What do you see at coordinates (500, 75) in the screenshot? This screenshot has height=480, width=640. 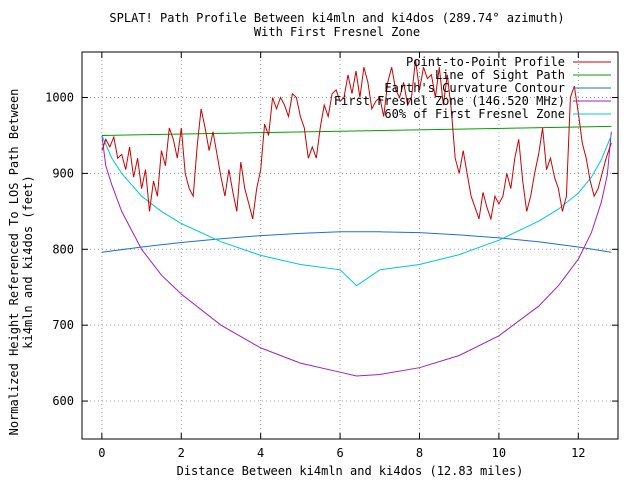 I see `legend-label: Line of Sight Path` at bounding box center [500, 75].